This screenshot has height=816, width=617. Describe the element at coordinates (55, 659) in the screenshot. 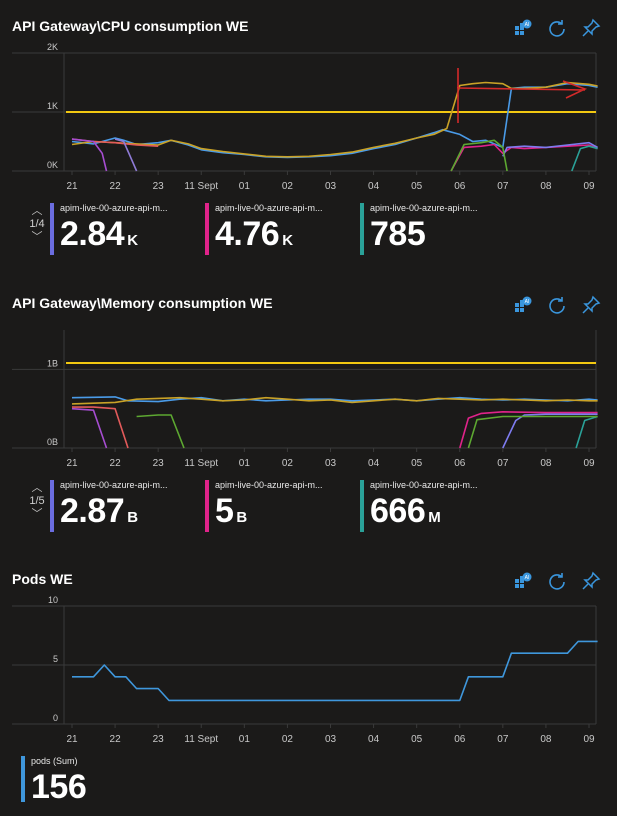

I see `y-tick-label: 5` at that location.